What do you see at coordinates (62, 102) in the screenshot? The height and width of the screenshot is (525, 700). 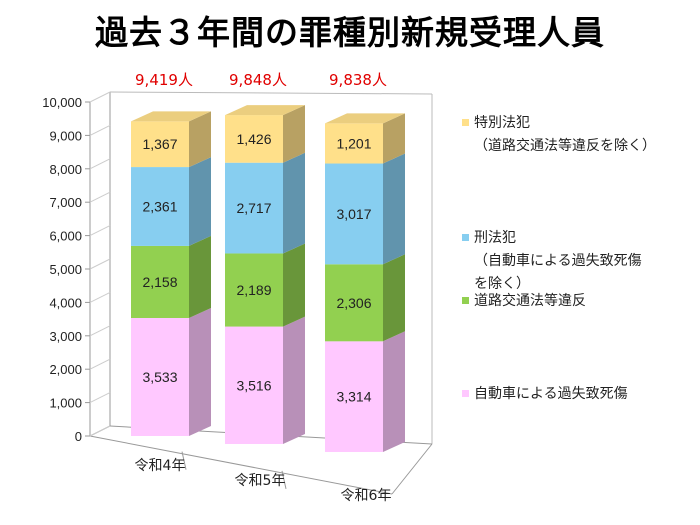 I see `y-tick-label: 10,000` at bounding box center [62, 102].